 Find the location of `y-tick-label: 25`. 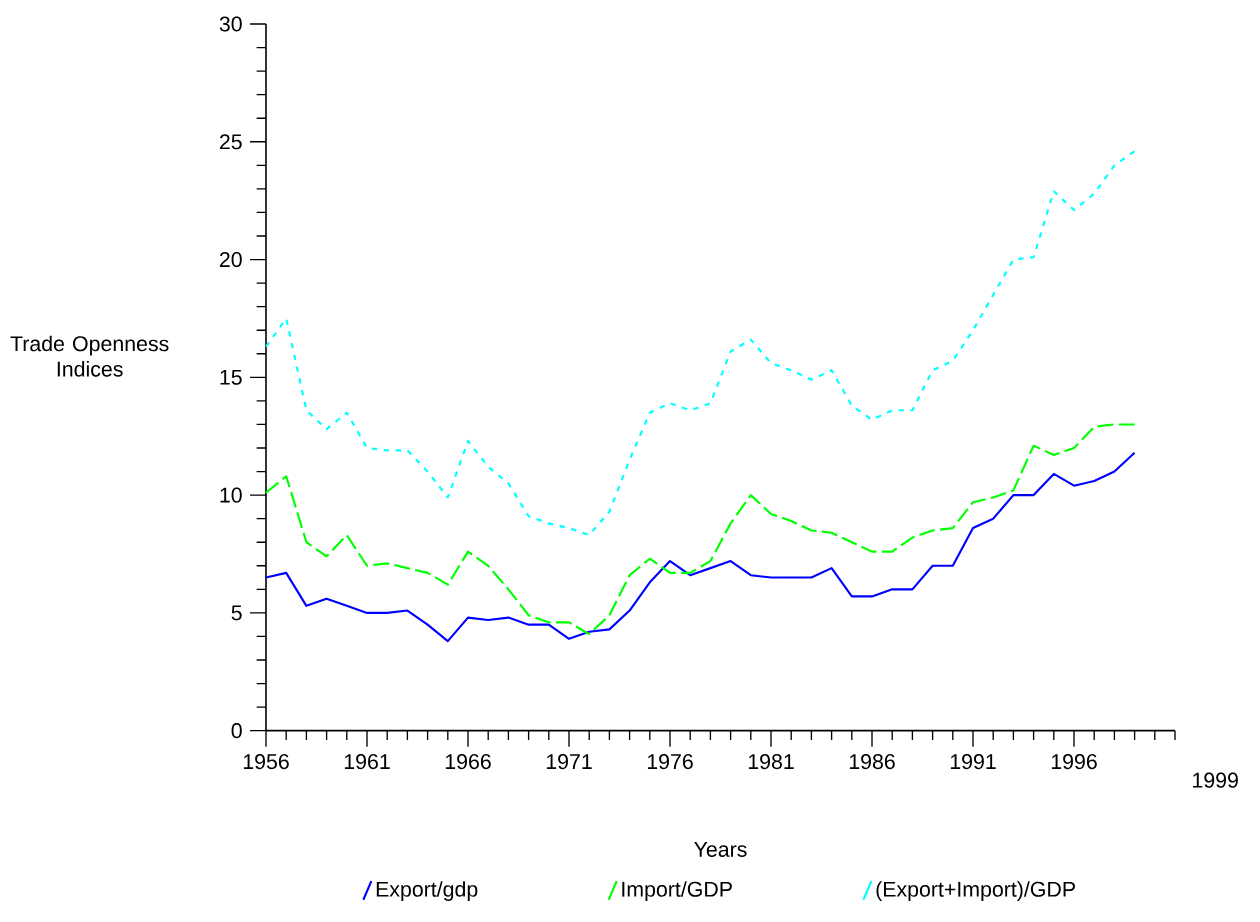

y-tick-label: 25 is located at coordinates (230, 142).